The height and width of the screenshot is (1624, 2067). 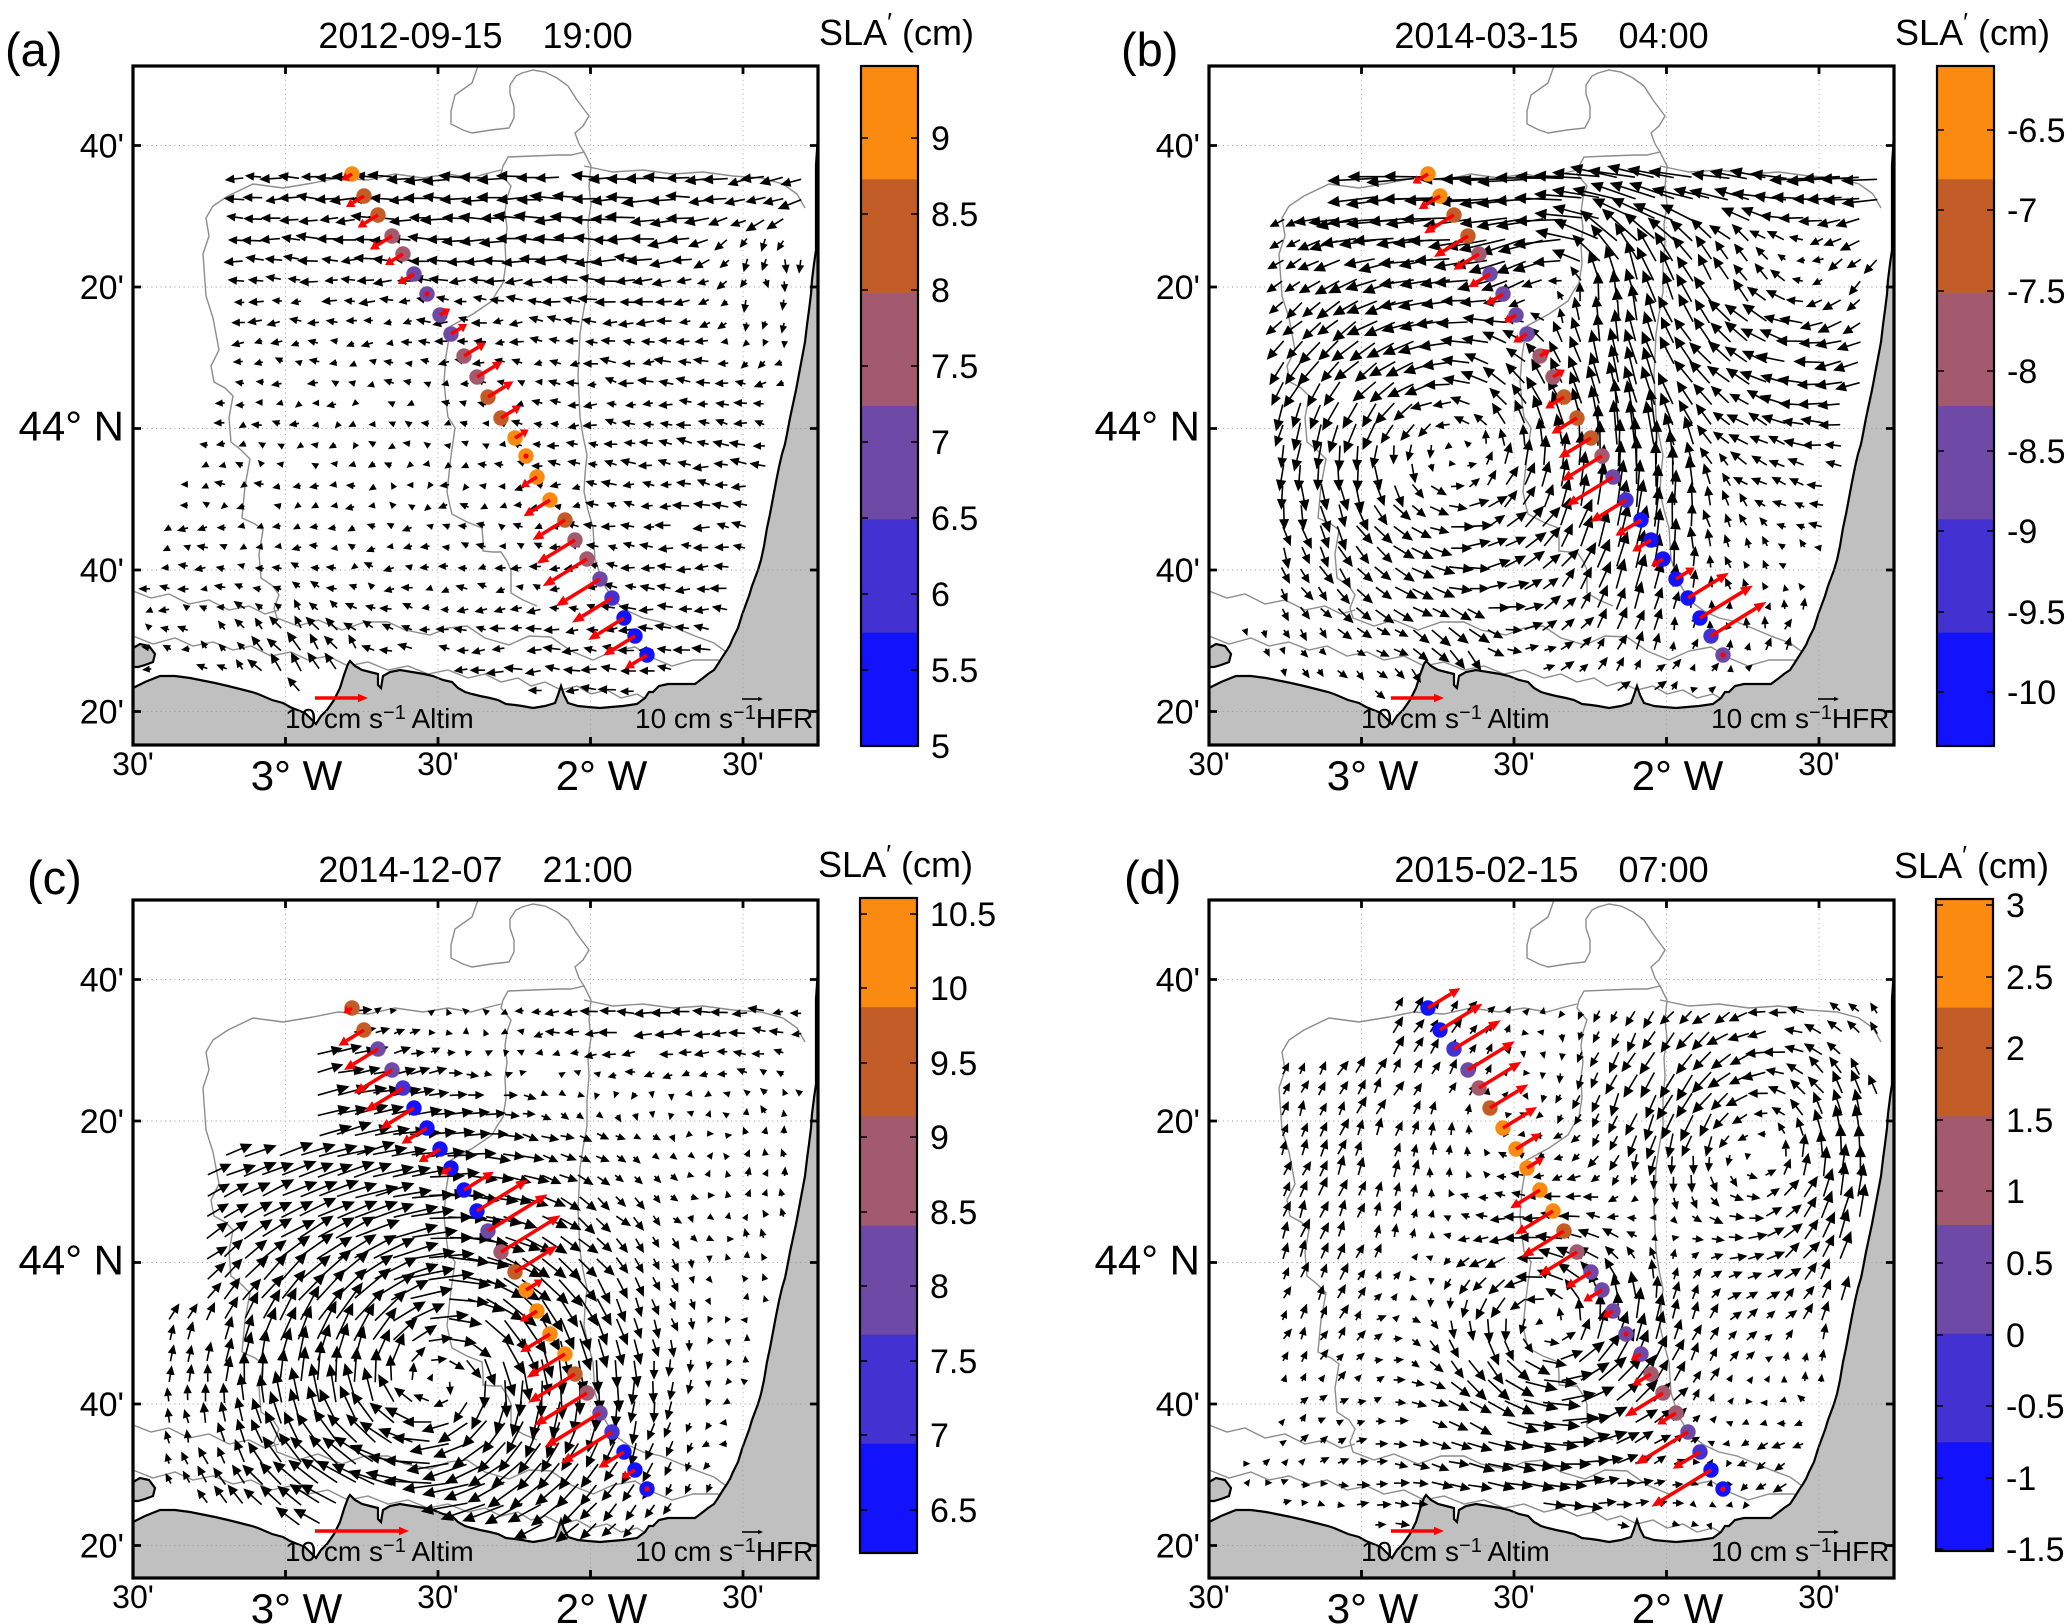 I want to click on svg-text: 5, so click(x=940, y=747).